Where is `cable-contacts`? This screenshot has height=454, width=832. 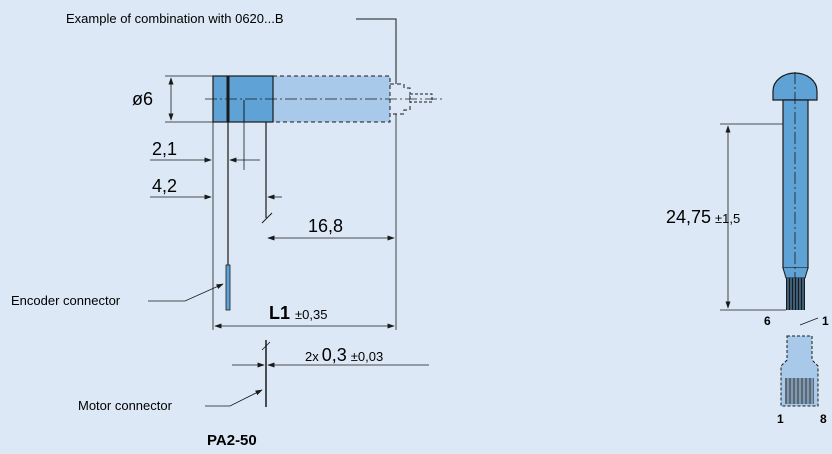
cable-contacts is located at coordinates (795, 294).